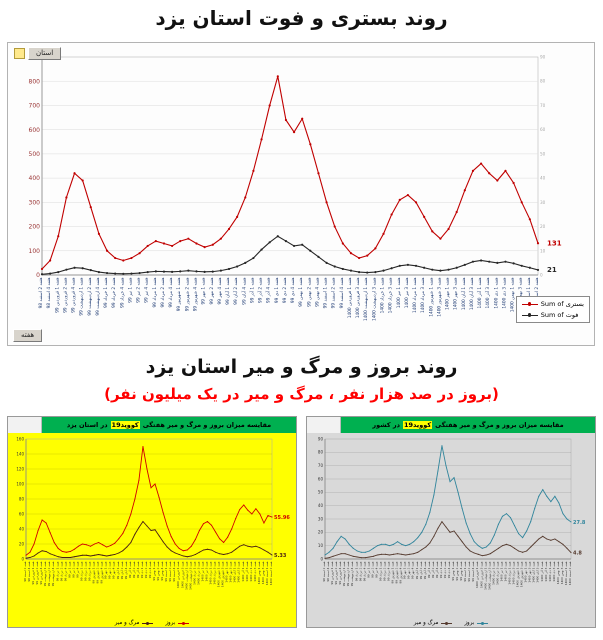 This screenshot has width=603, height=640. What do you see at coordinates (20, 498) in the screenshot?
I see `y-axis-labels: 0 20 40 60 80 100 120 140 160` at bounding box center [20, 498].